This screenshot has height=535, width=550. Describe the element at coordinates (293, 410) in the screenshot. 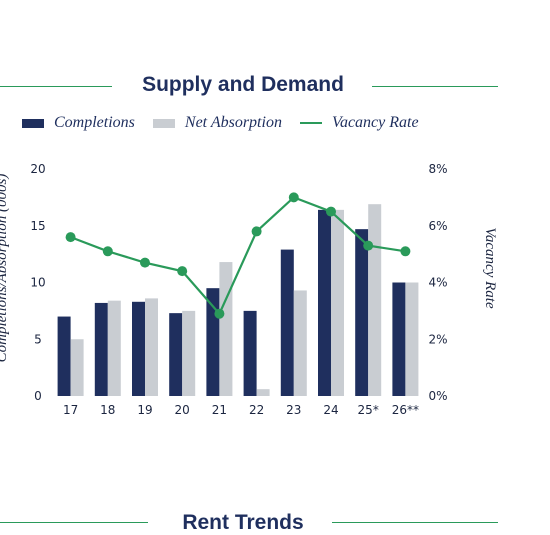

I see `x-tick-label: 23` at that location.